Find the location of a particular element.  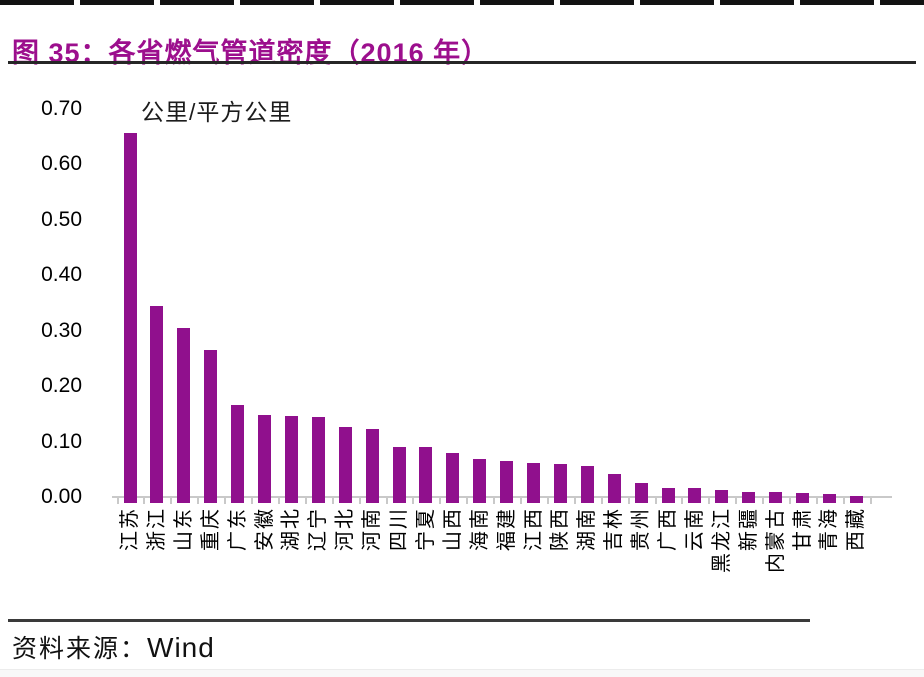

x-axis-category-label: 宁夏 is located at coordinates (425, 529).